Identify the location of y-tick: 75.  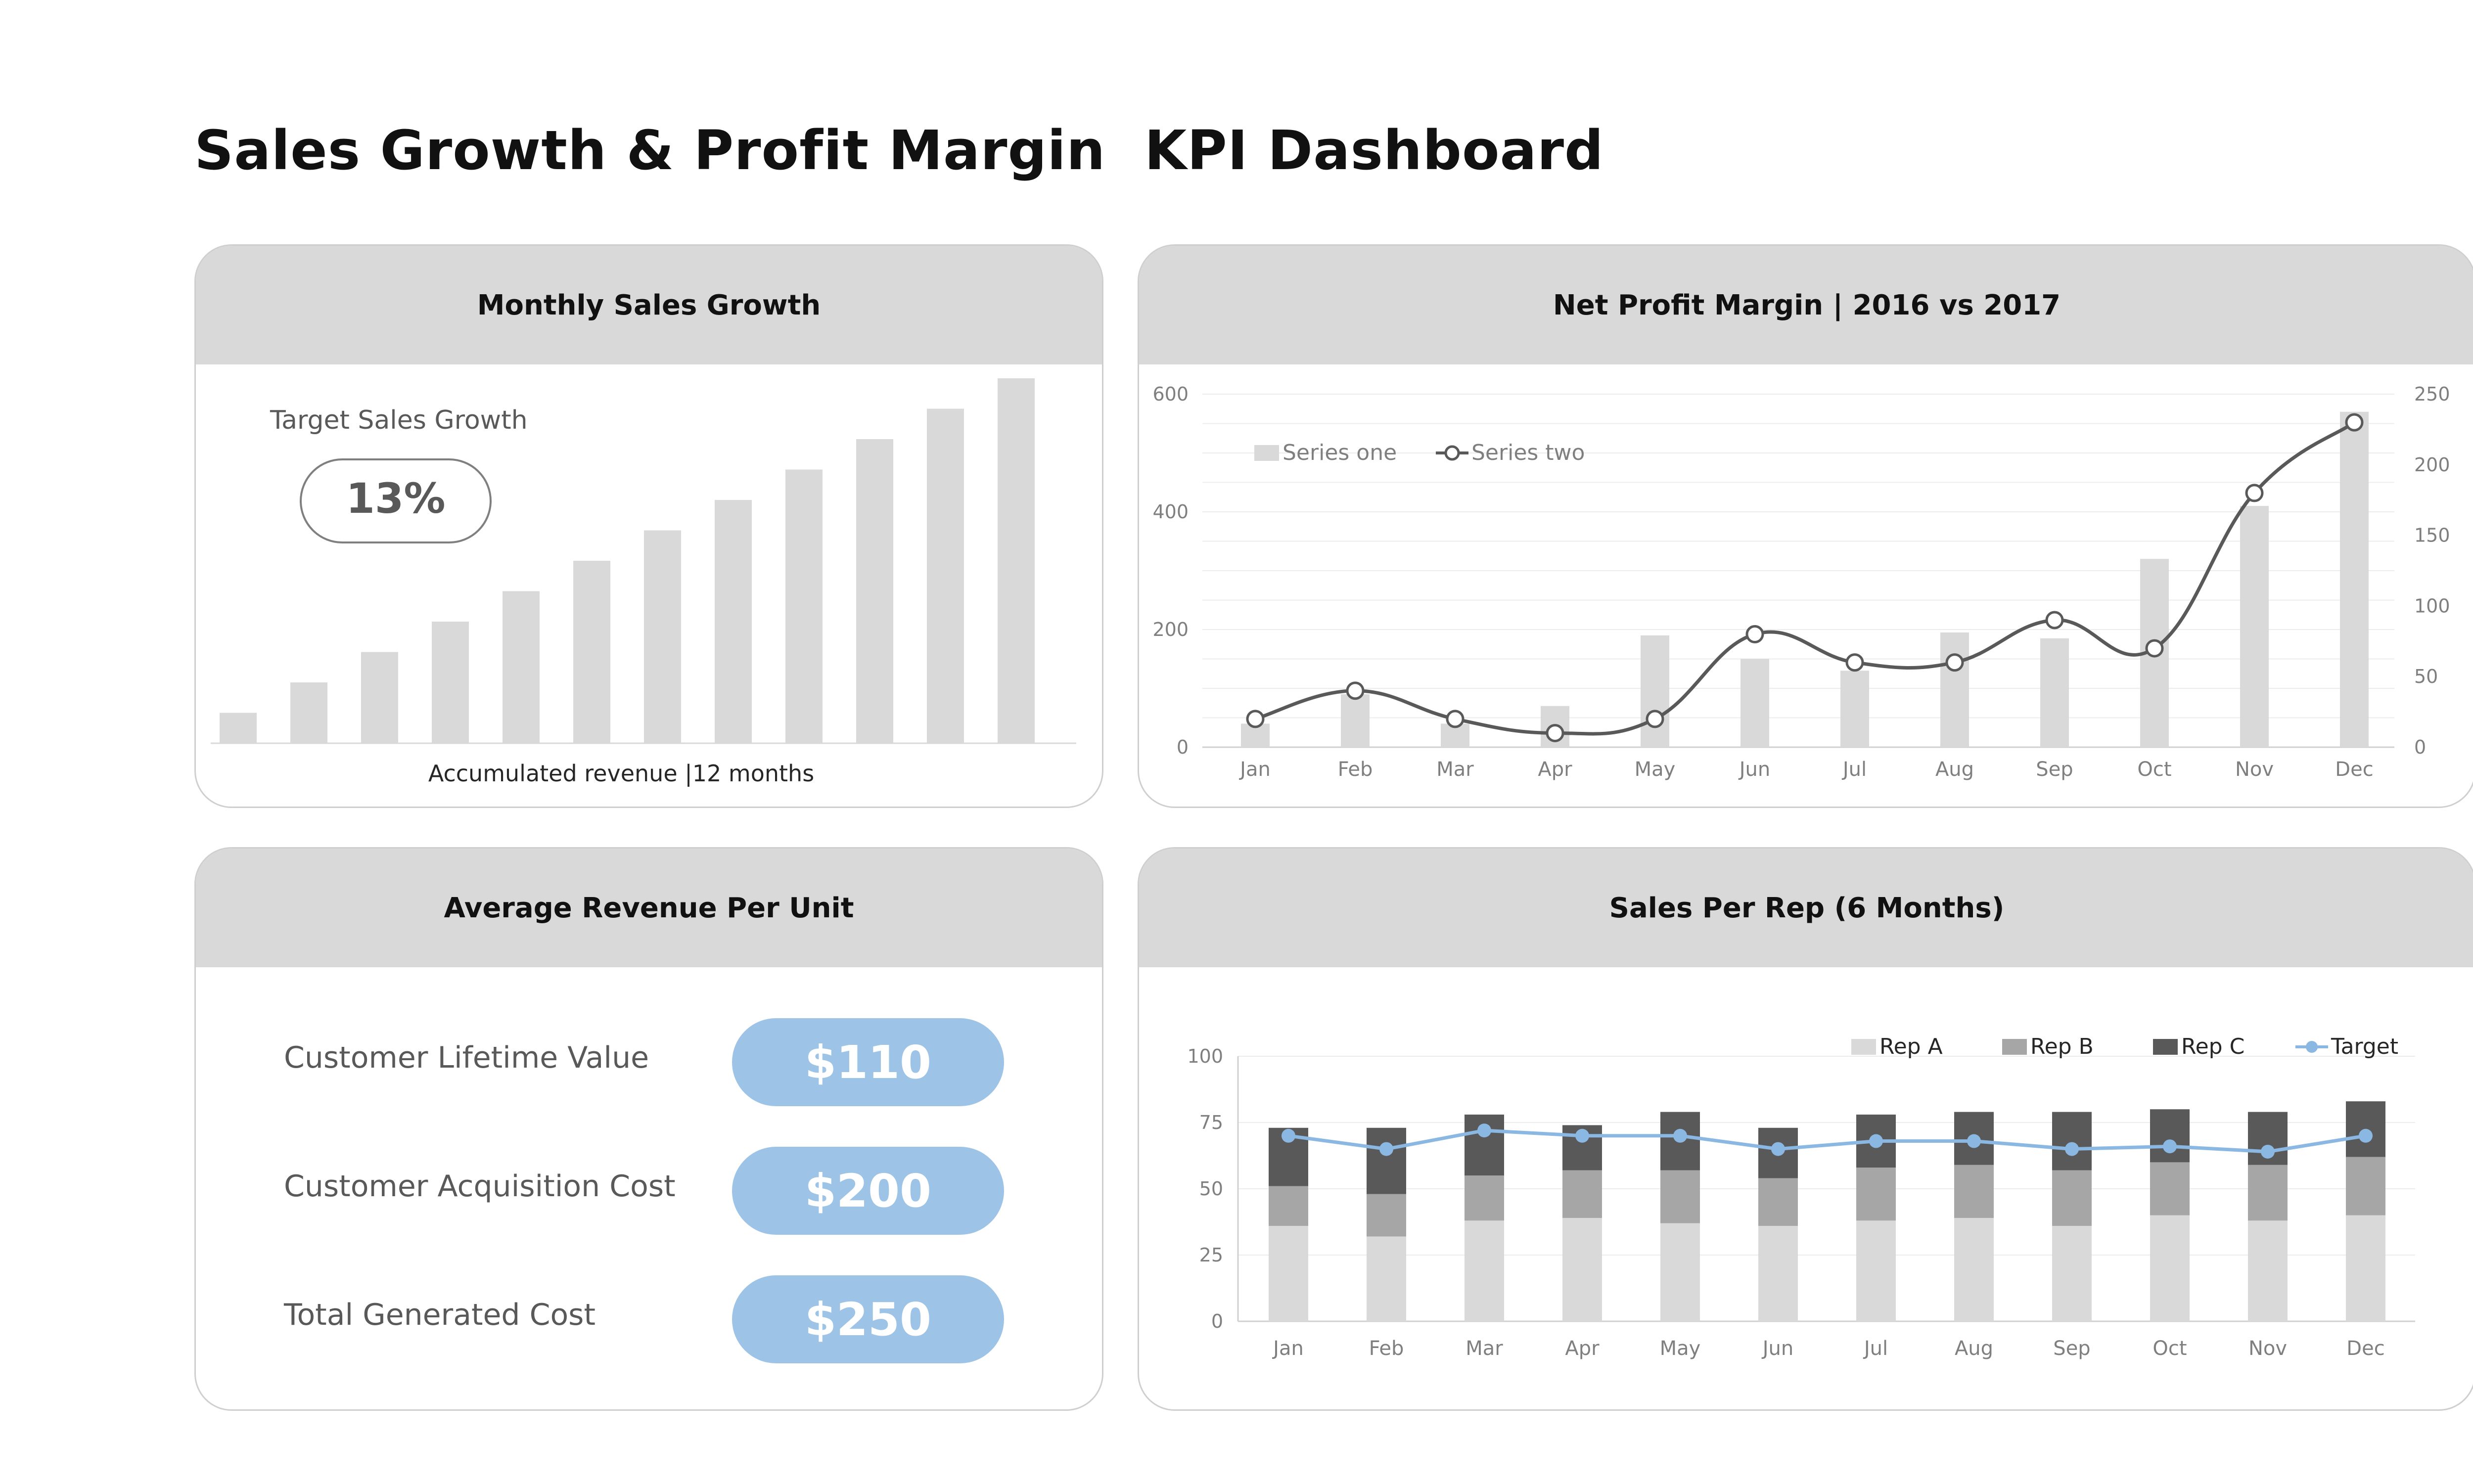
(1211, 1122).